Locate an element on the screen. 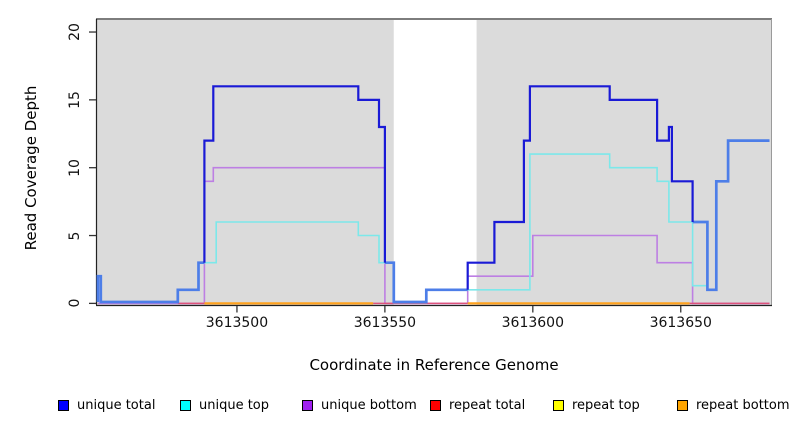 The width and height of the screenshot is (792, 432). coverage-gap-region is located at coordinates (435, 162).